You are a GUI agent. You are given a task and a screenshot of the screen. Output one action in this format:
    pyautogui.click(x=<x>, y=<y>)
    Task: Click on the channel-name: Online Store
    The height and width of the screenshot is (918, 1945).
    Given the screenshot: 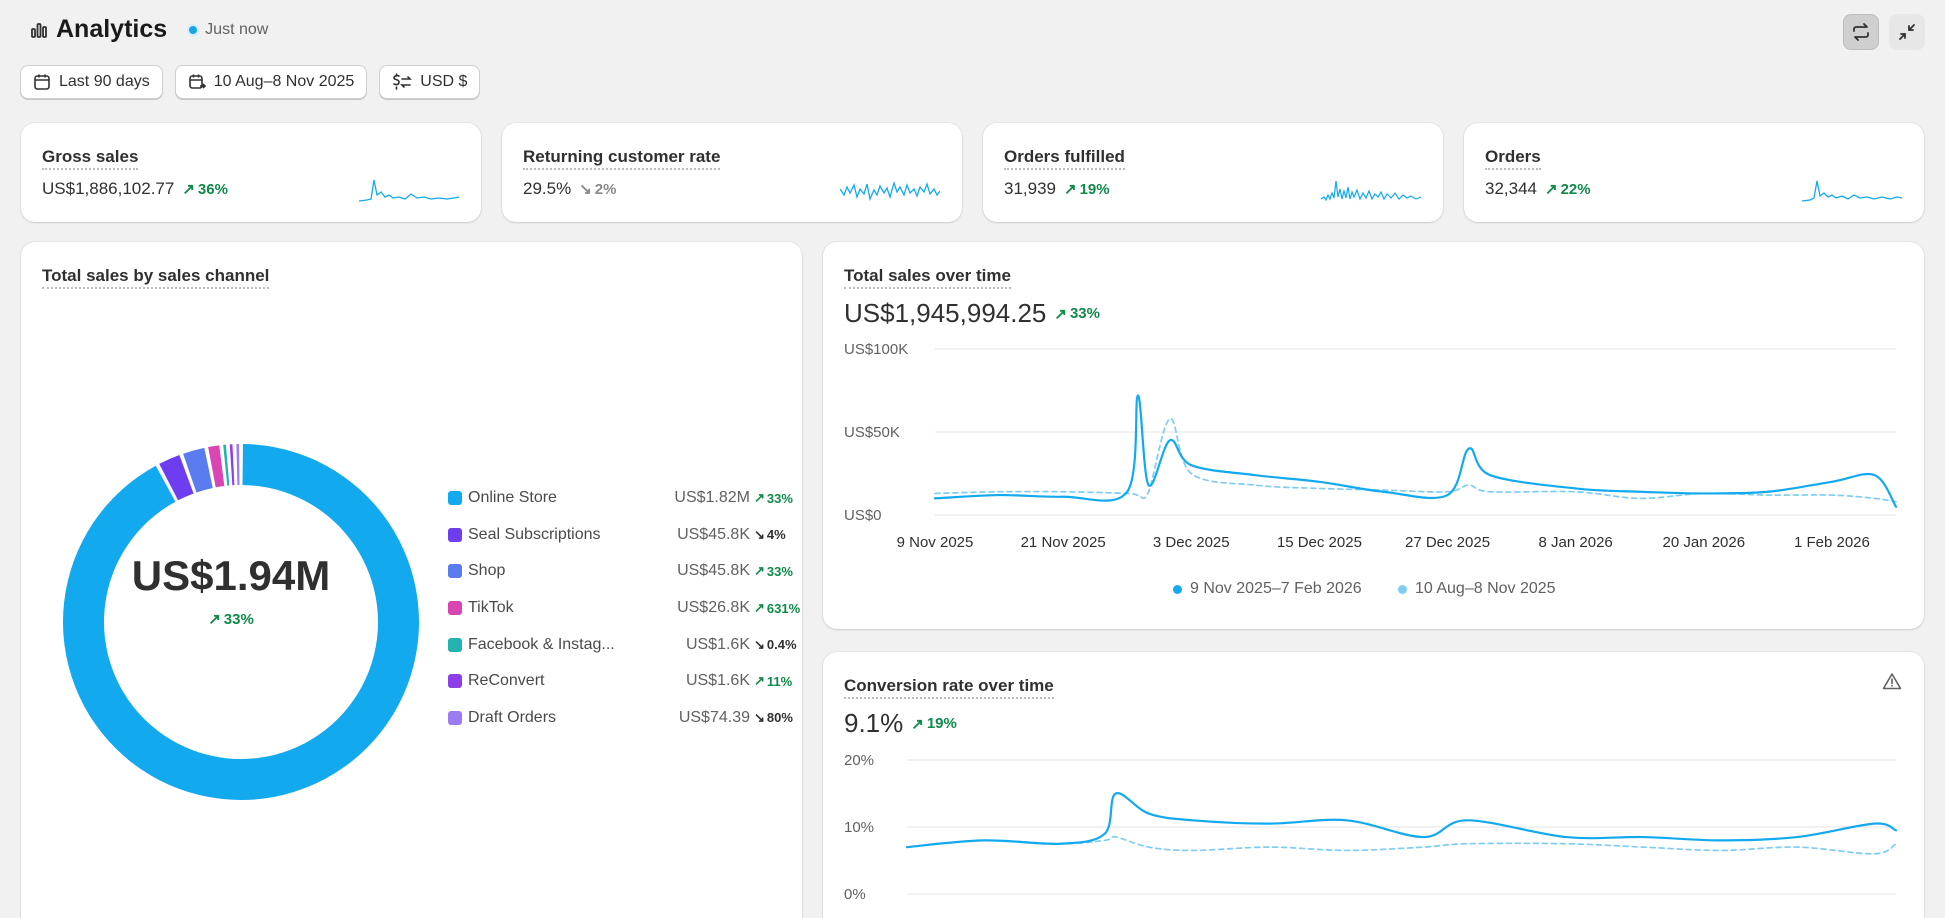 What is the action you would take?
    pyautogui.click(x=512, y=498)
    